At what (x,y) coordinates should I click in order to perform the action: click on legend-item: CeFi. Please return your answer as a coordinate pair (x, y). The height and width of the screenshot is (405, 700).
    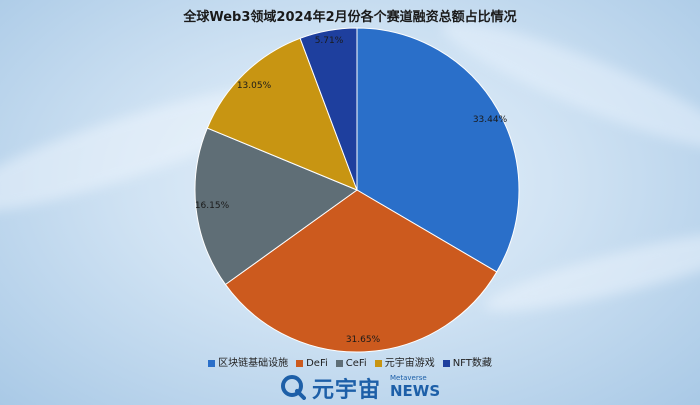
    Looking at the image, I should click on (351, 363).